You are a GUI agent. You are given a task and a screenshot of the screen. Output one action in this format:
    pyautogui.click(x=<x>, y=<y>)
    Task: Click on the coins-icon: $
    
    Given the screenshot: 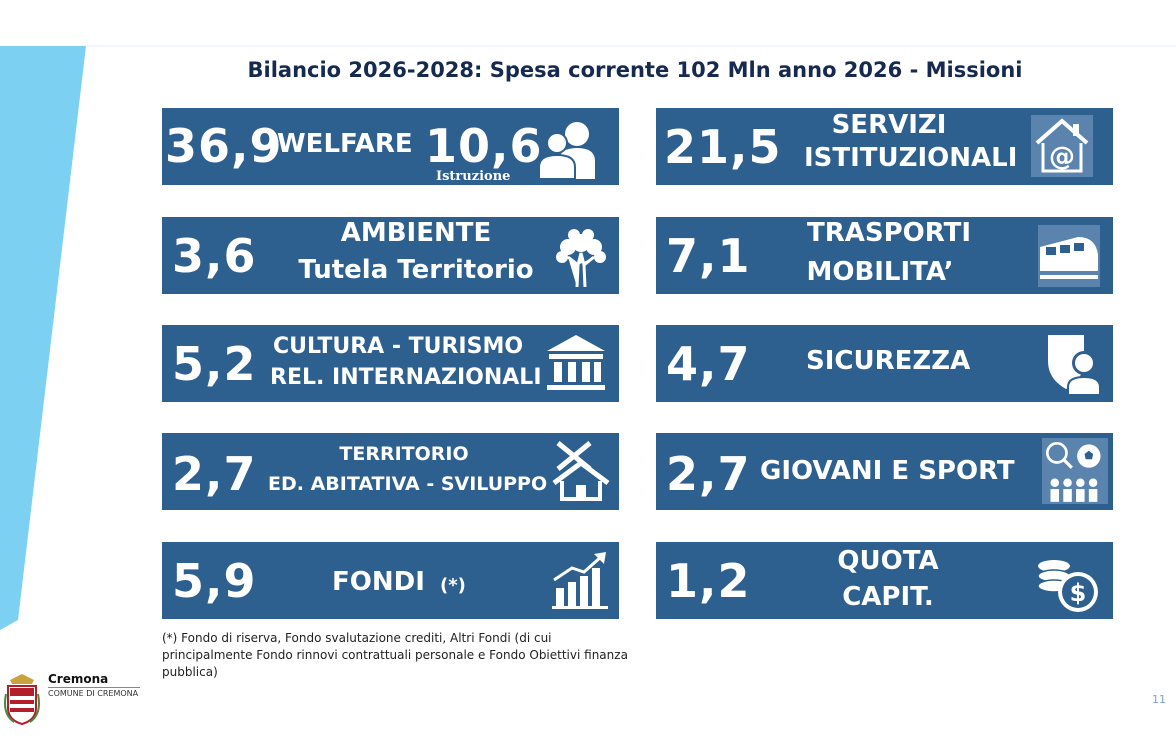 What is the action you would take?
    pyautogui.click(x=1067, y=586)
    